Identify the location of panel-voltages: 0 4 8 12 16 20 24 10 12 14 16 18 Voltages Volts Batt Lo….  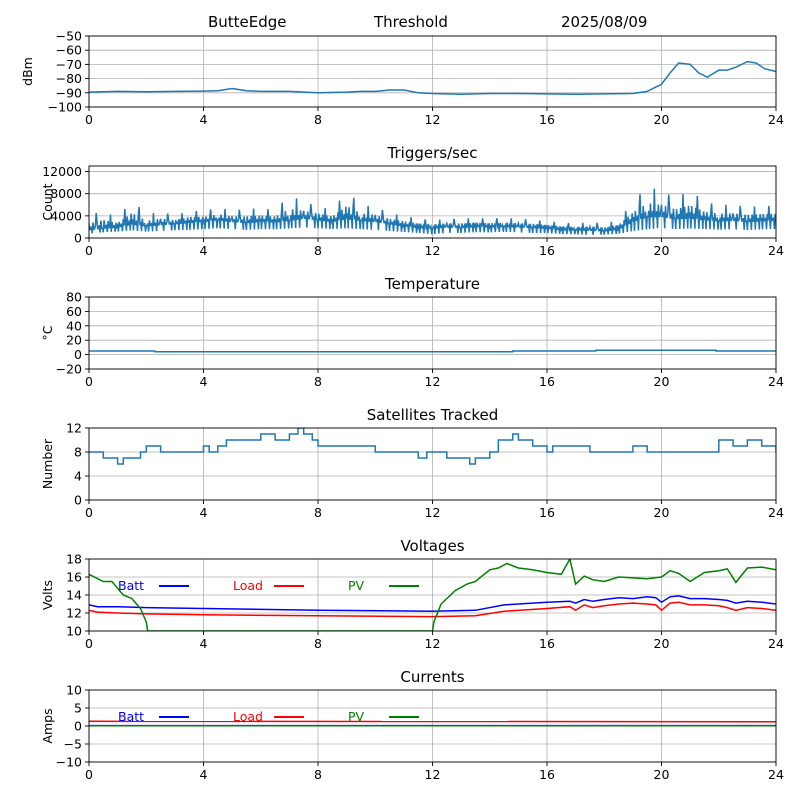
(412, 594).